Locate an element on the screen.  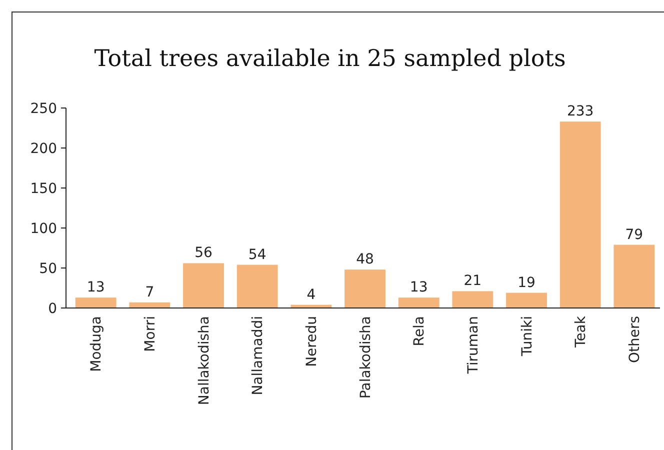
y-tick-label: 50 is located at coordinates (48, 268).